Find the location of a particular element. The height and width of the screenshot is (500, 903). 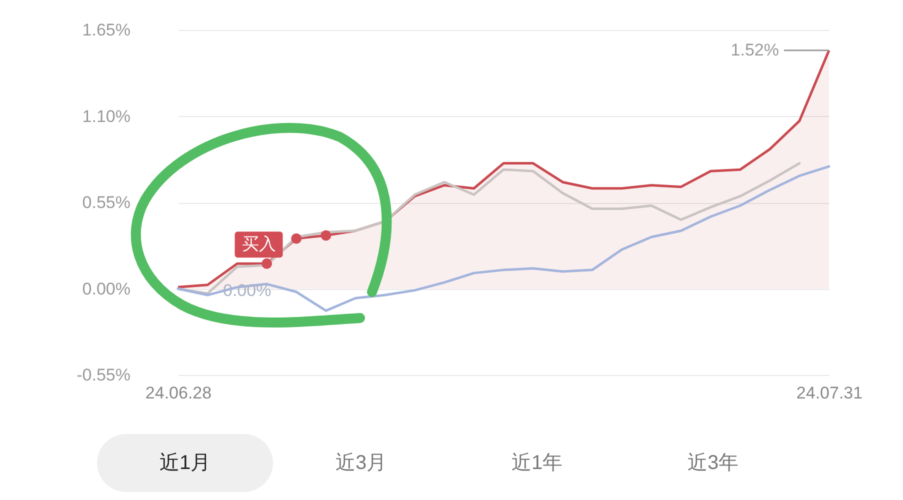

text: 近3年 is located at coordinates (713, 463).